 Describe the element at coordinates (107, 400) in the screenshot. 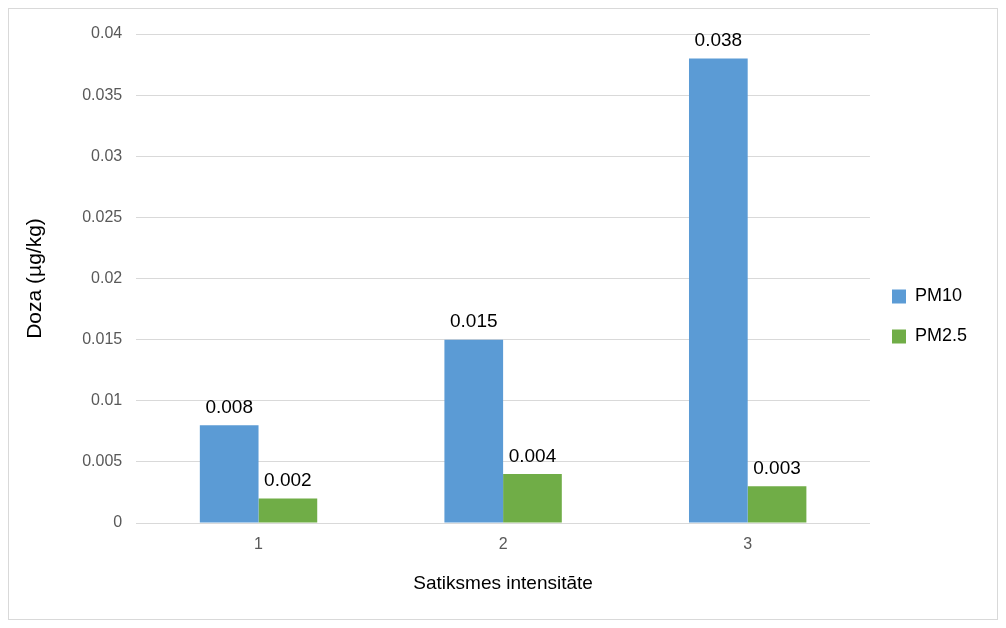

I see `y-tick-label: 0.01` at that location.